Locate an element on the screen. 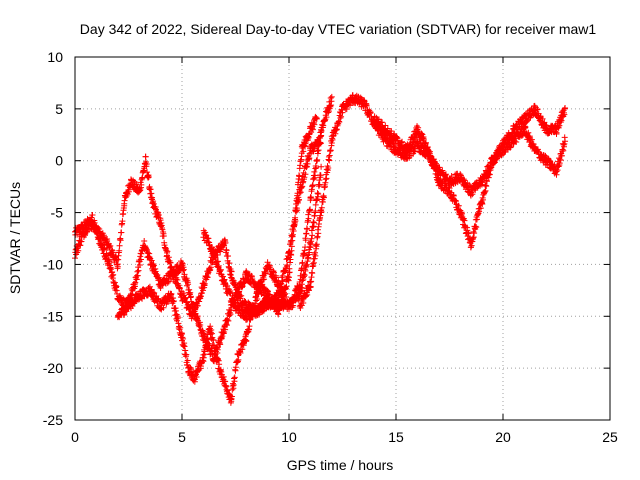 This screenshot has height=480, width=640. y-tick-label: 5 is located at coordinates (59, 109).